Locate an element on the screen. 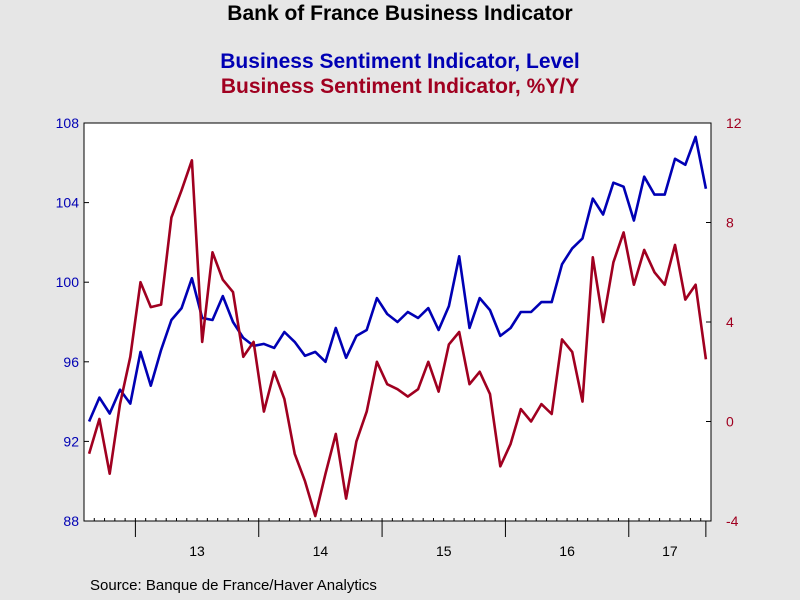  x-tick-label: 14 is located at coordinates (321, 551).